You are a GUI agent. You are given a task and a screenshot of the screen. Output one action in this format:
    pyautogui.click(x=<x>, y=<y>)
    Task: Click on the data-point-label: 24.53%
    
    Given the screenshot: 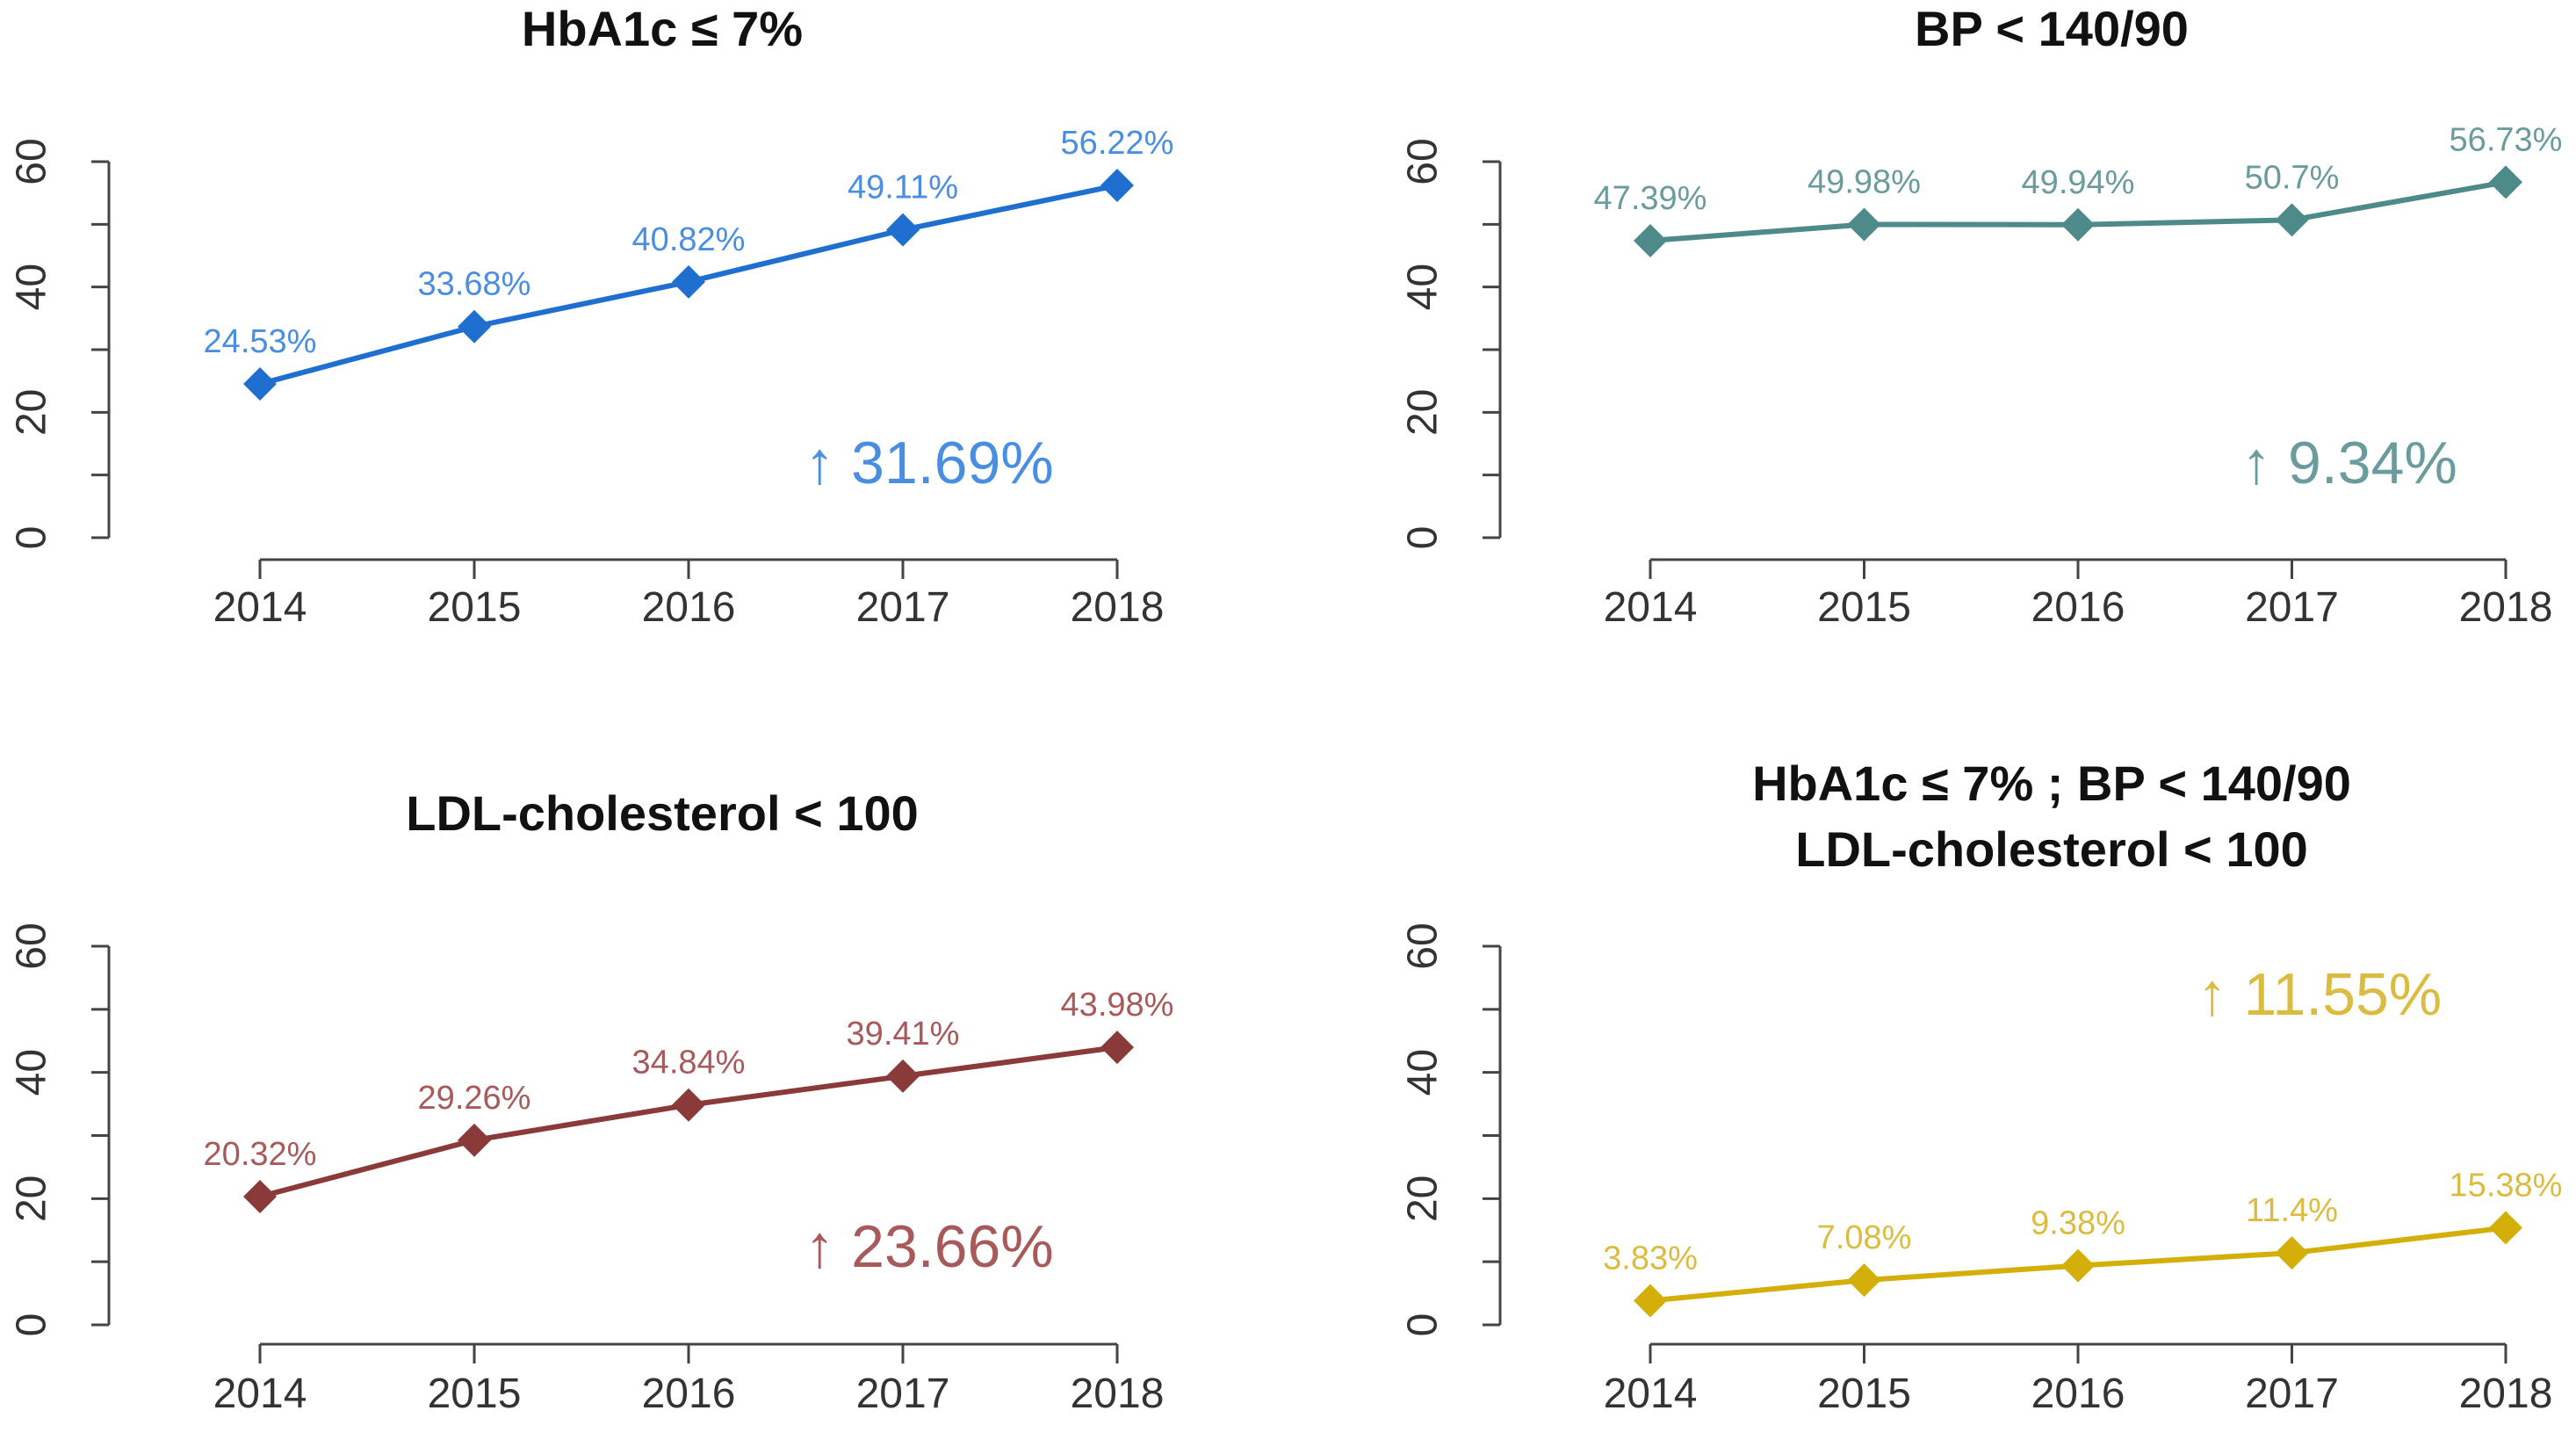 What is the action you would take?
    pyautogui.click(x=260, y=341)
    